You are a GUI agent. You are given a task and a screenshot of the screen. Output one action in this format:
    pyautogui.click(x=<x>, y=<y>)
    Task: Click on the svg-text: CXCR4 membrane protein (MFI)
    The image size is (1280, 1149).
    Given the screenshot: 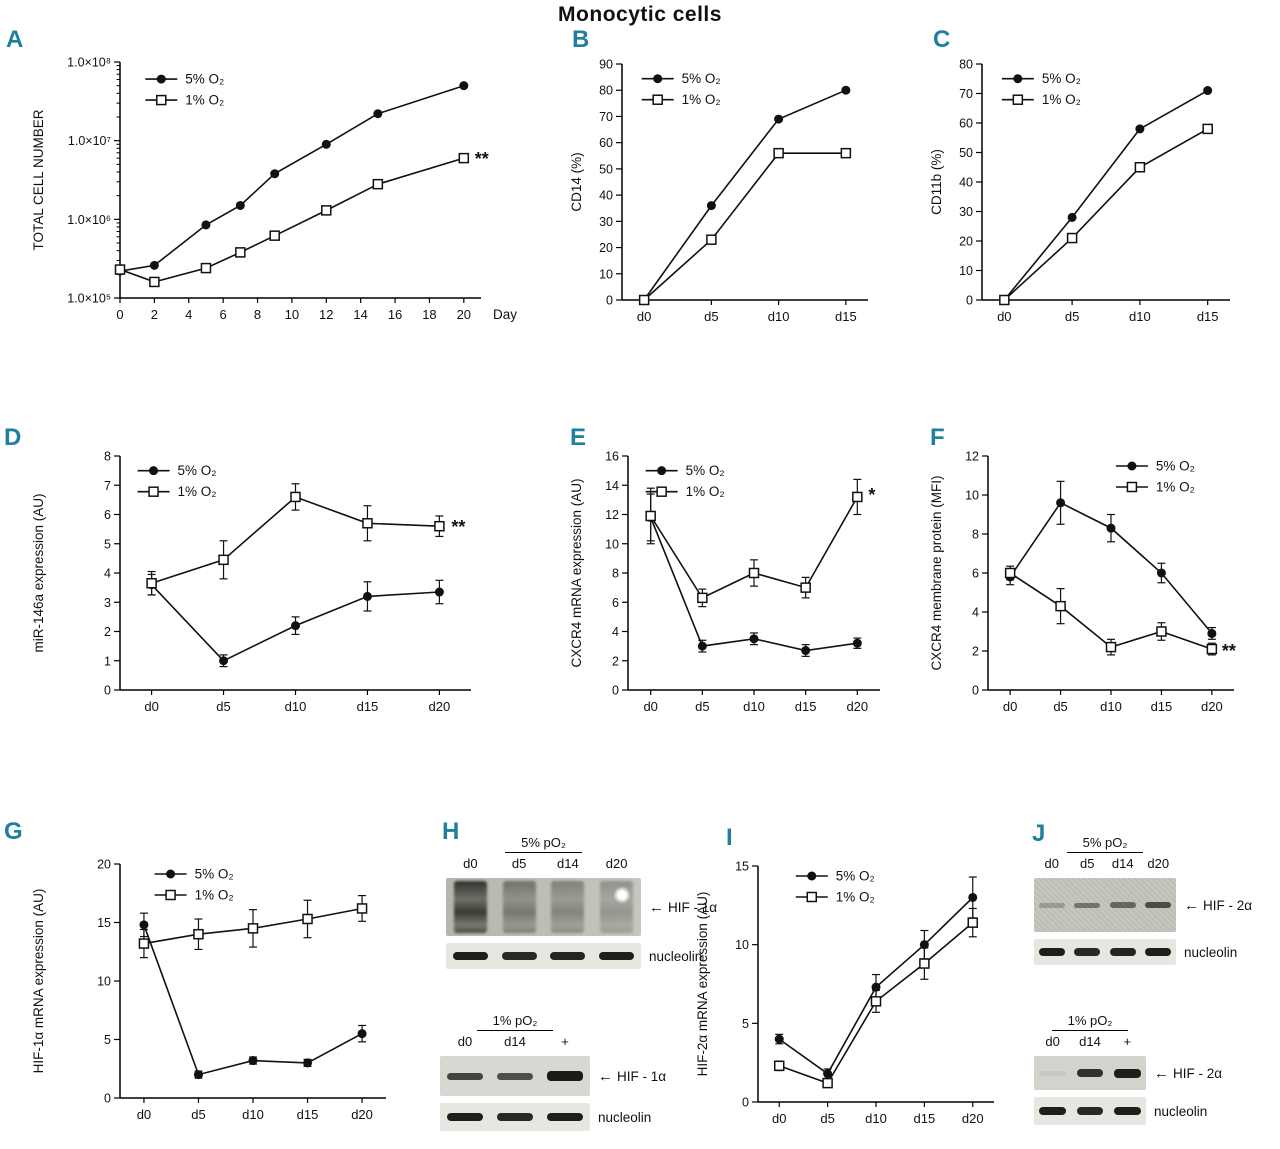 What is the action you would take?
    pyautogui.click(x=936, y=572)
    